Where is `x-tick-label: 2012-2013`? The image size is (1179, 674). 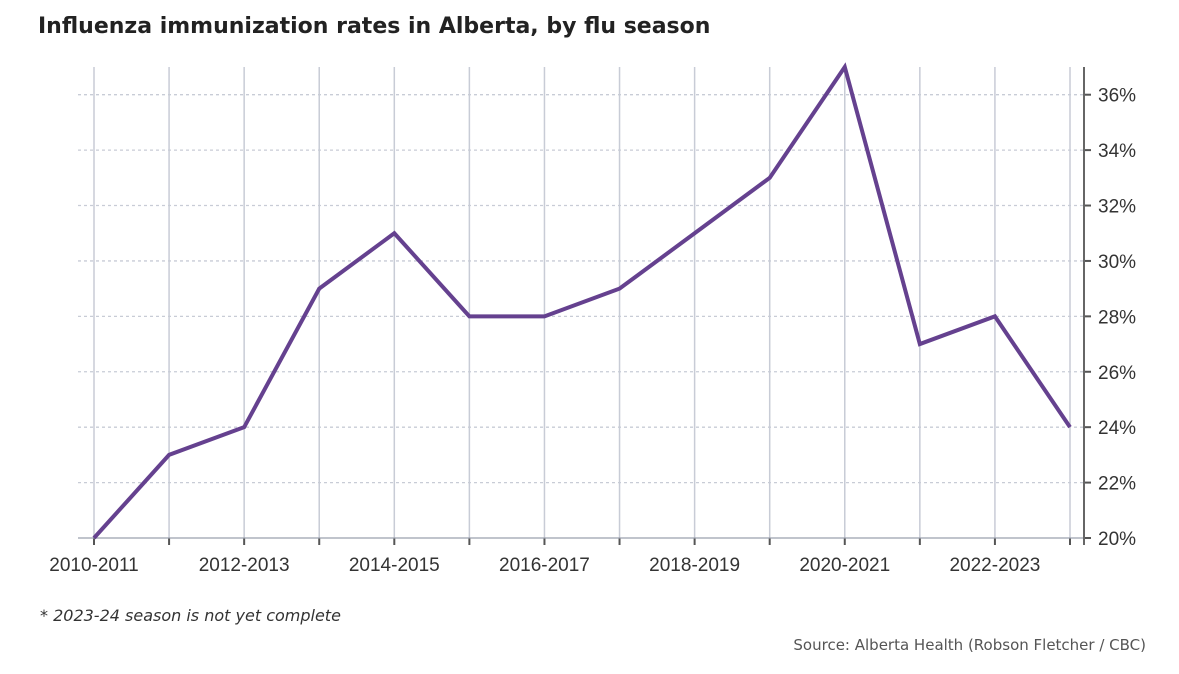 x-tick-label: 2012-2013 is located at coordinates (244, 565).